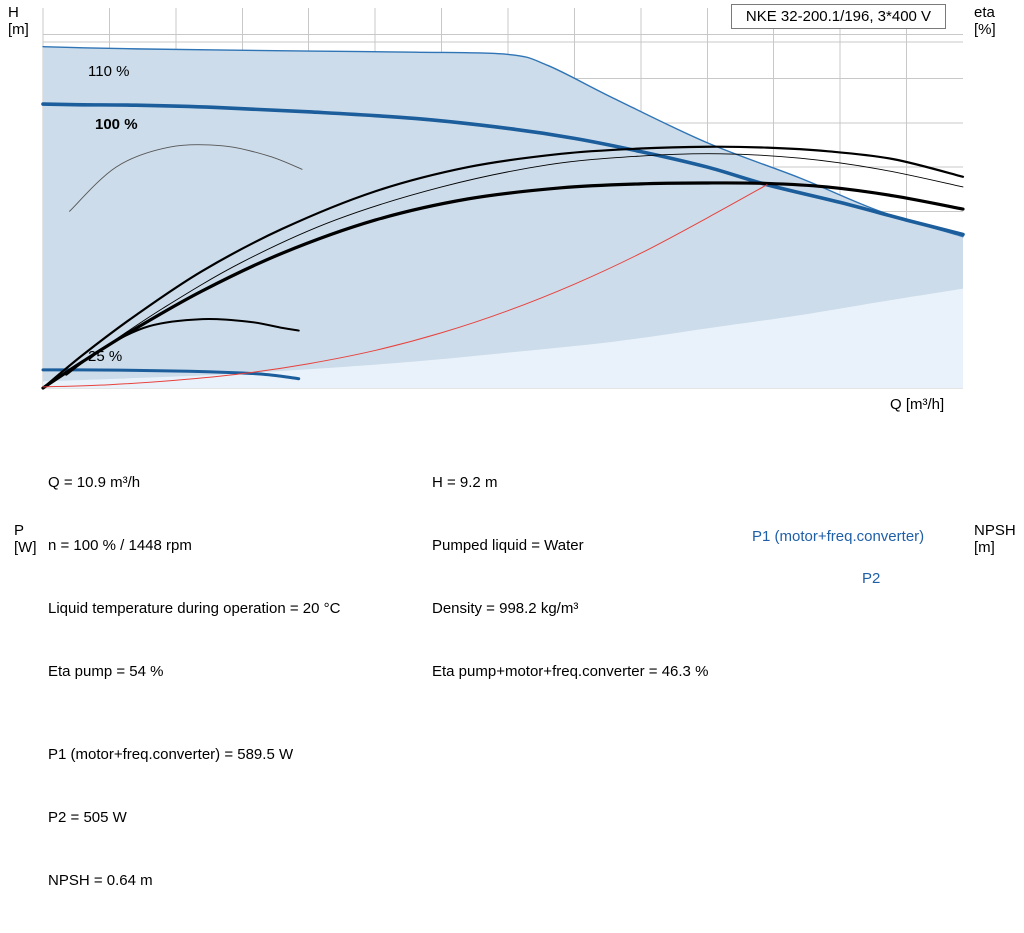 The image size is (1024, 933). What do you see at coordinates (100, 880) in the screenshot?
I see `result-npsh: NPSH = 0.64 m` at bounding box center [100, 880].